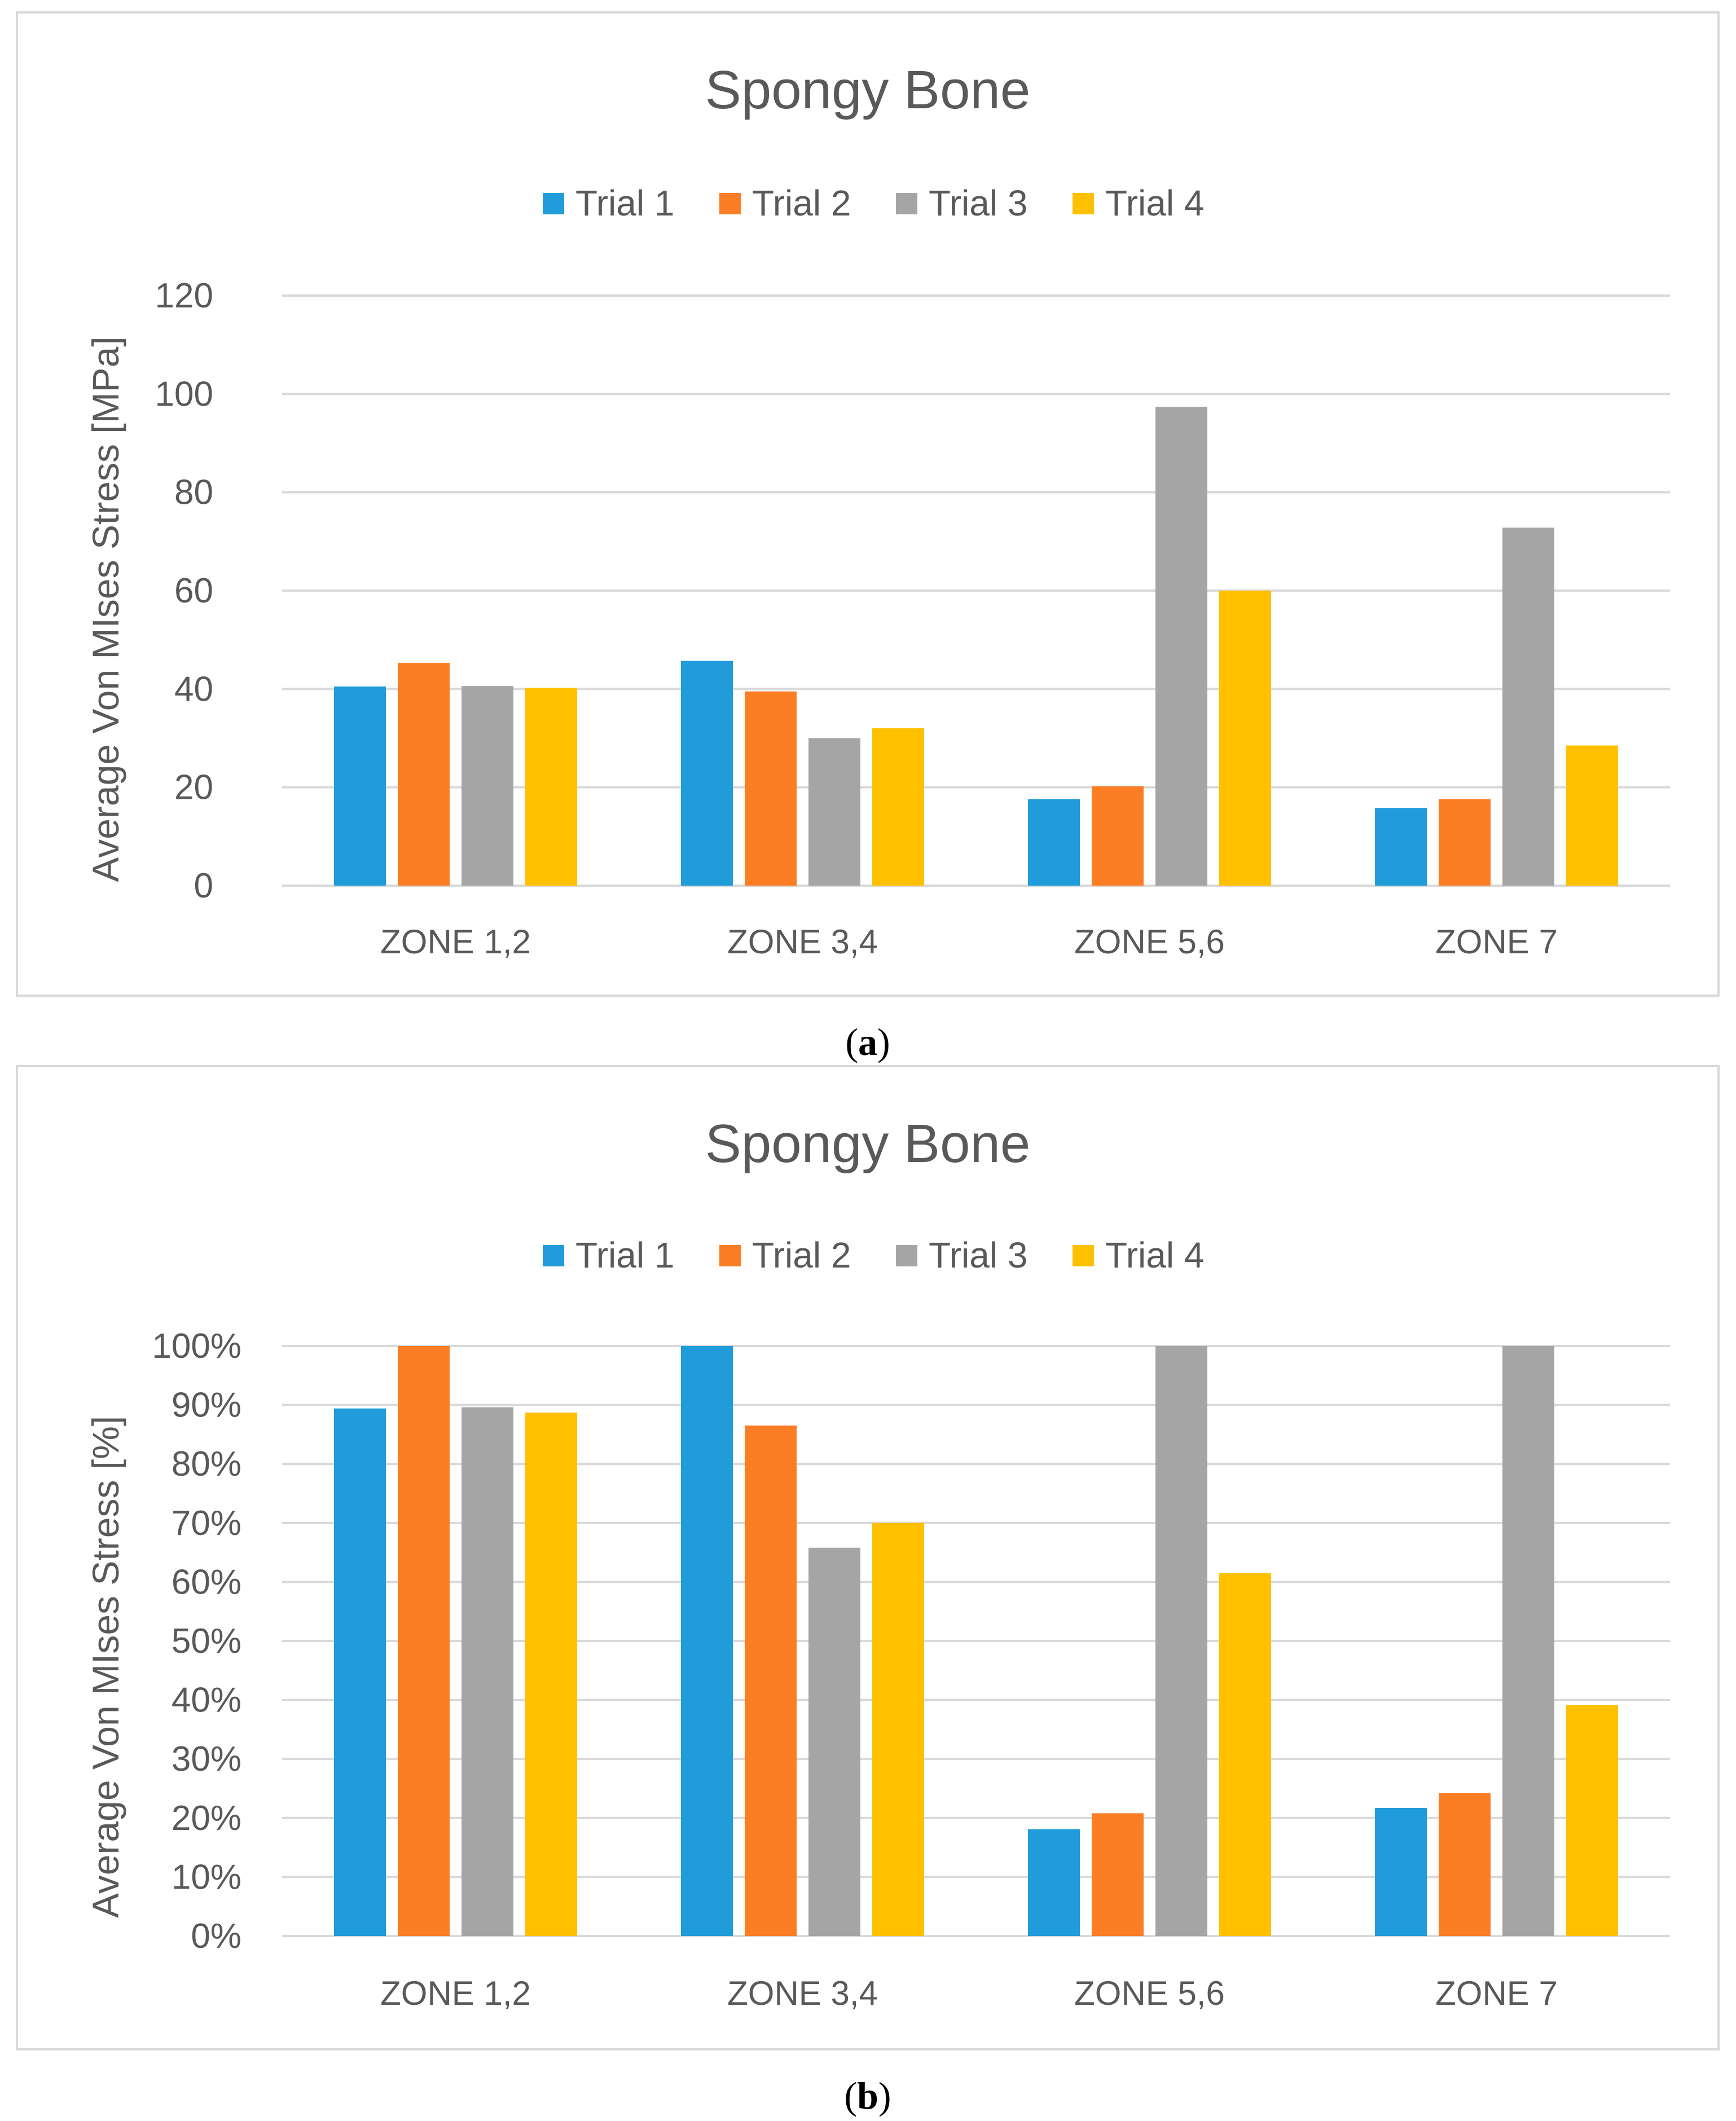 This screenshot has height=2121, width=1736. What do you see at coordinates (360, 1672) in the screenshot?
I see `bar-trial1-zone1-b` at bounding box center [360, 1672].